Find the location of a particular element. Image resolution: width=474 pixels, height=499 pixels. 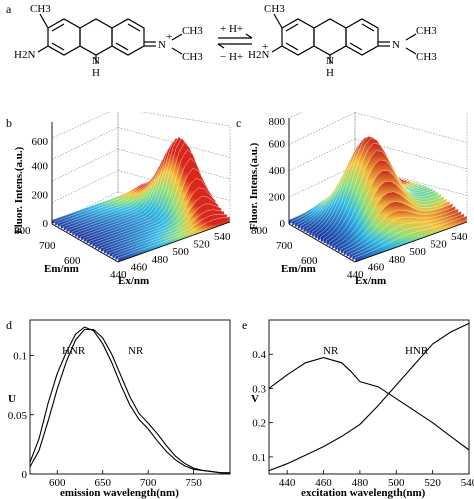

plot-frame-d is located at coordinates (130, 397).